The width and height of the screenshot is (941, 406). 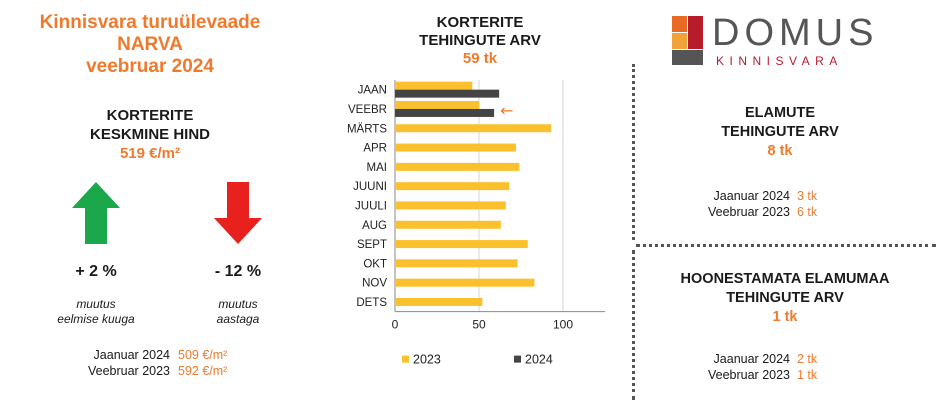 I want to click on houses-compare1-label: Jaanuar 2024, so click(x=751, y=196).